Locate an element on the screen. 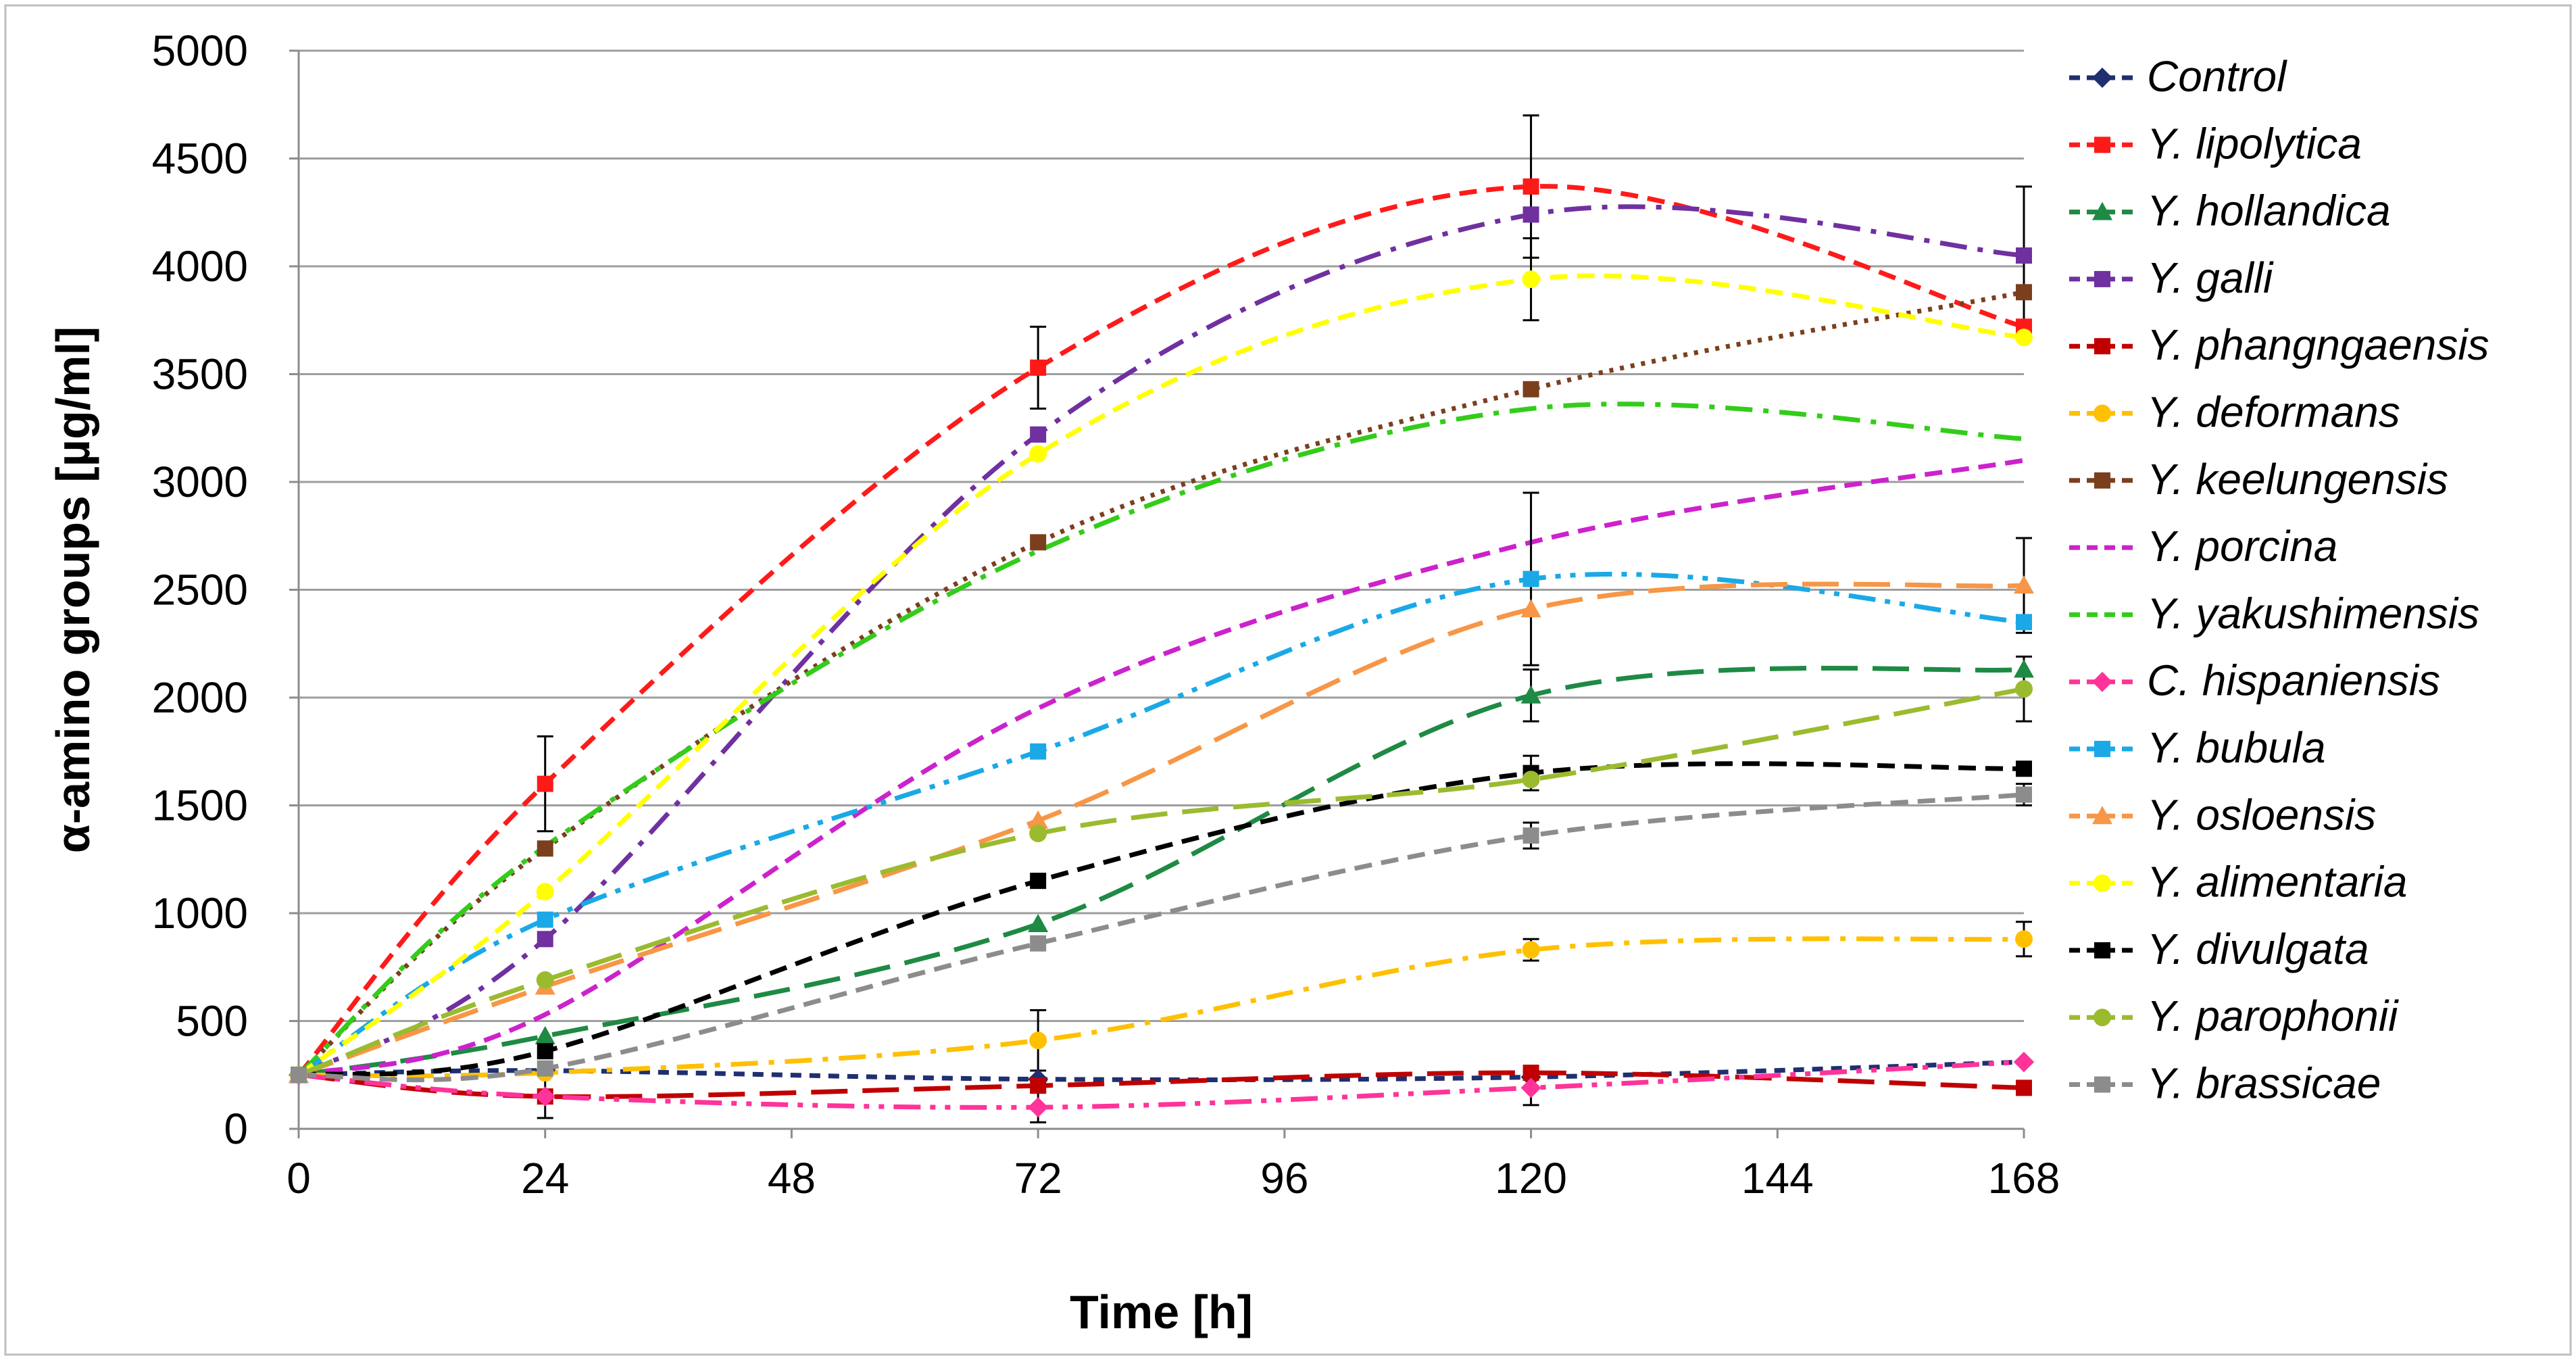 Image resolution: width=2576 pixels, height=1360 pixels. legend-label: Y. phangngaensis is located at coordinates (2318, 344).